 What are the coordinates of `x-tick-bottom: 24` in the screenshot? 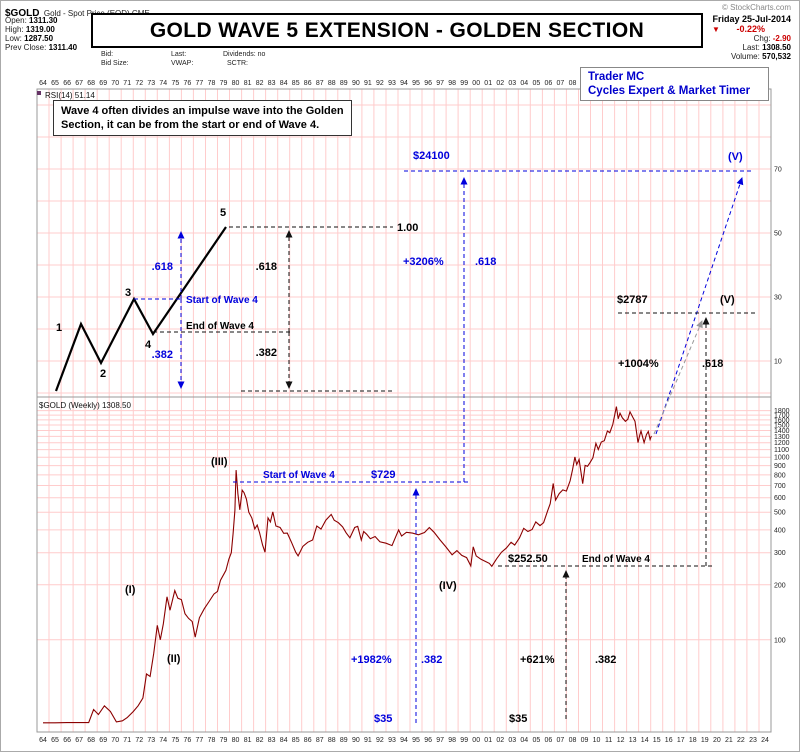 It's located at (765, 740).